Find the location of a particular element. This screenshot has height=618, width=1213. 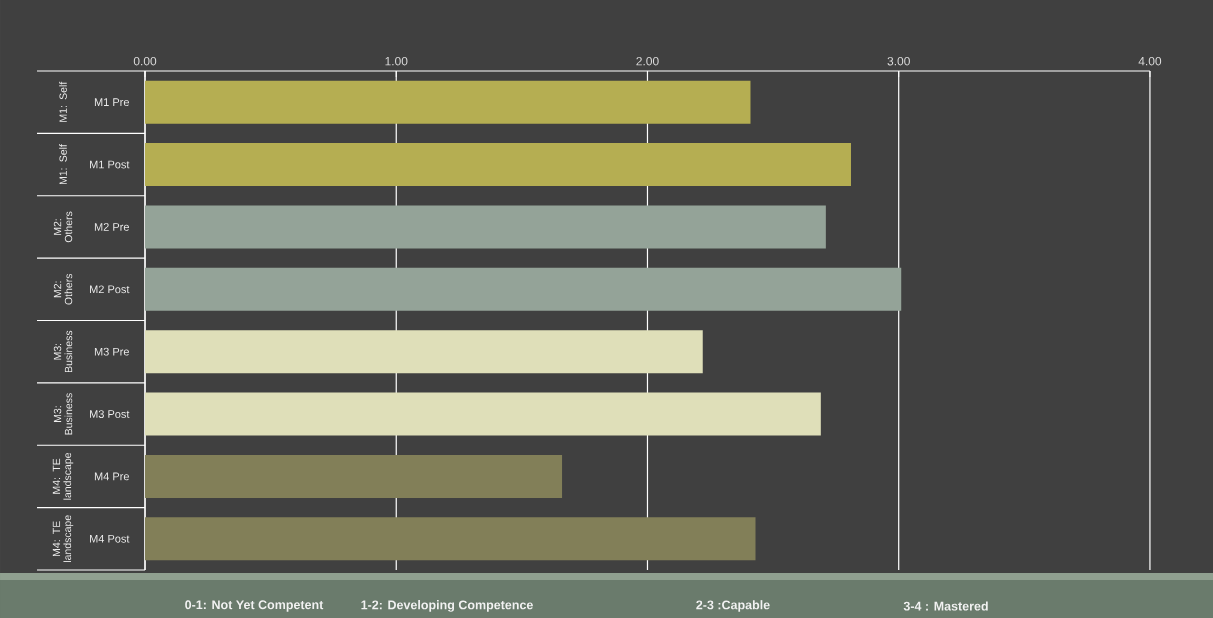

text: 2-3 :Capable is located at coordinates (733, 606).